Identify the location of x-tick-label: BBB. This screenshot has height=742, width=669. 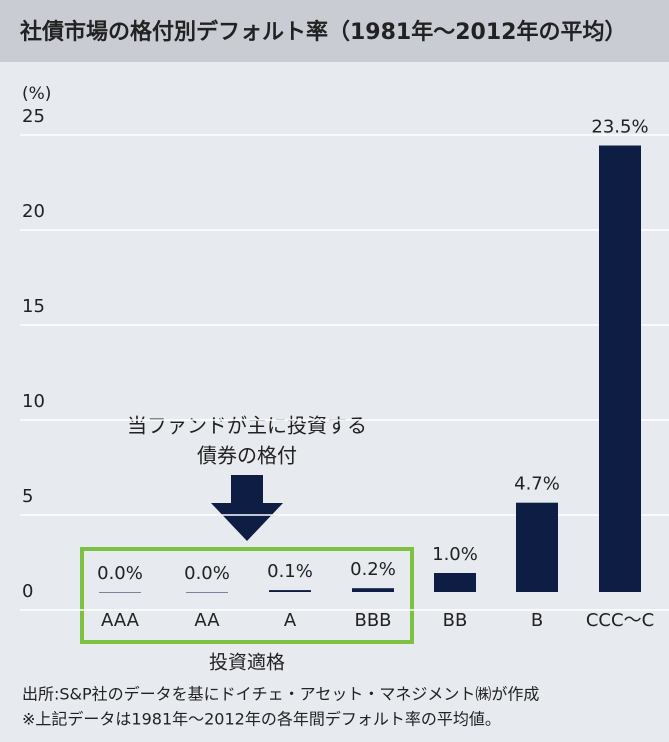
(372, 620).